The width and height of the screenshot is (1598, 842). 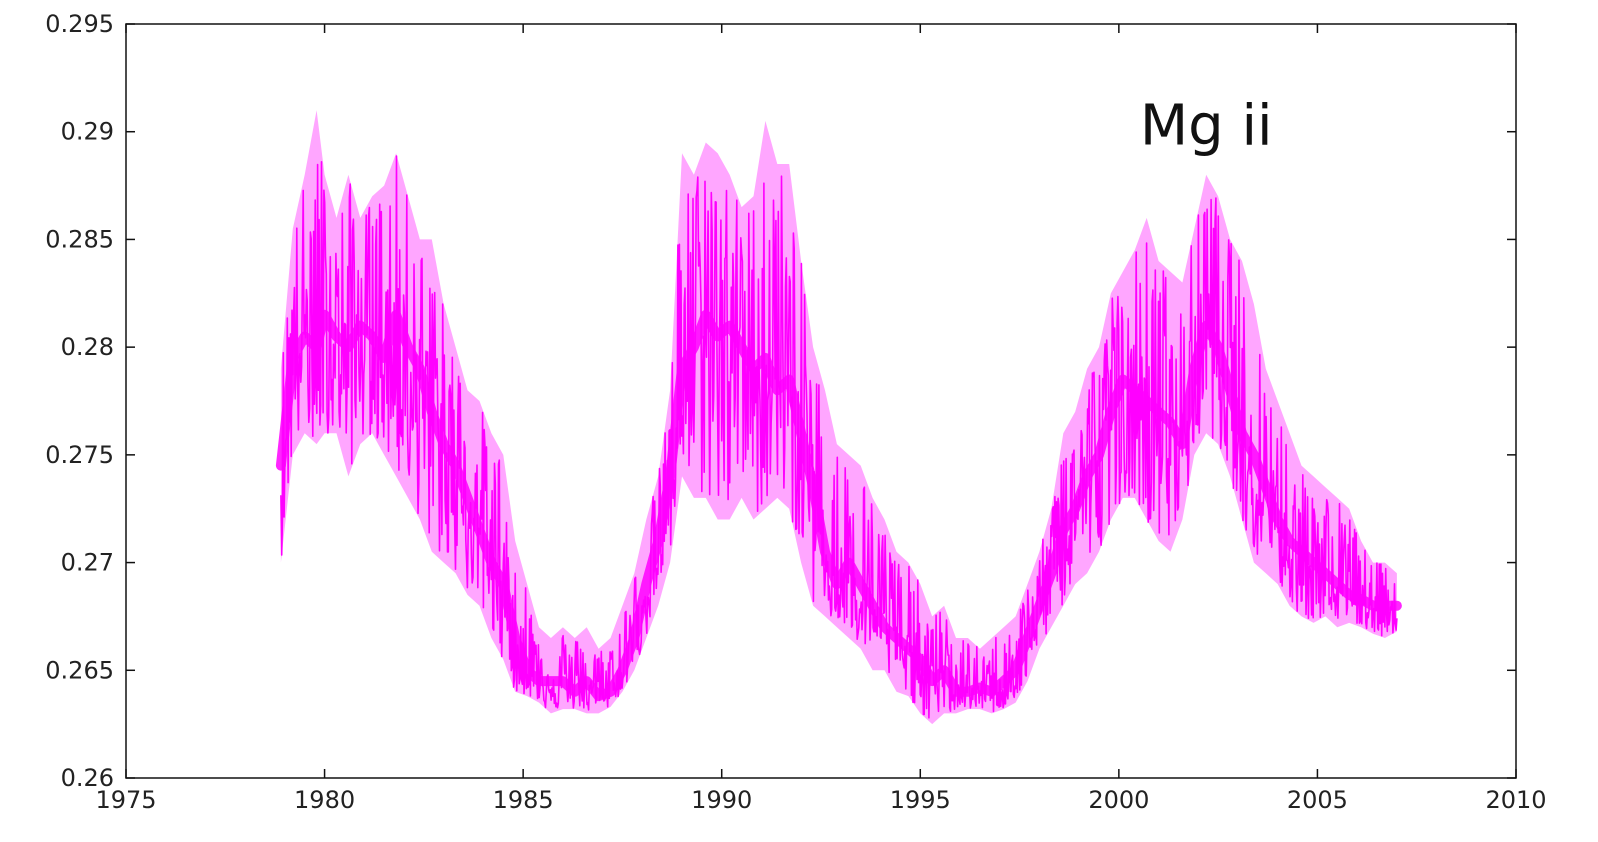 I want to click on y-tick-label: 0.29, so click(x=87, y=132).